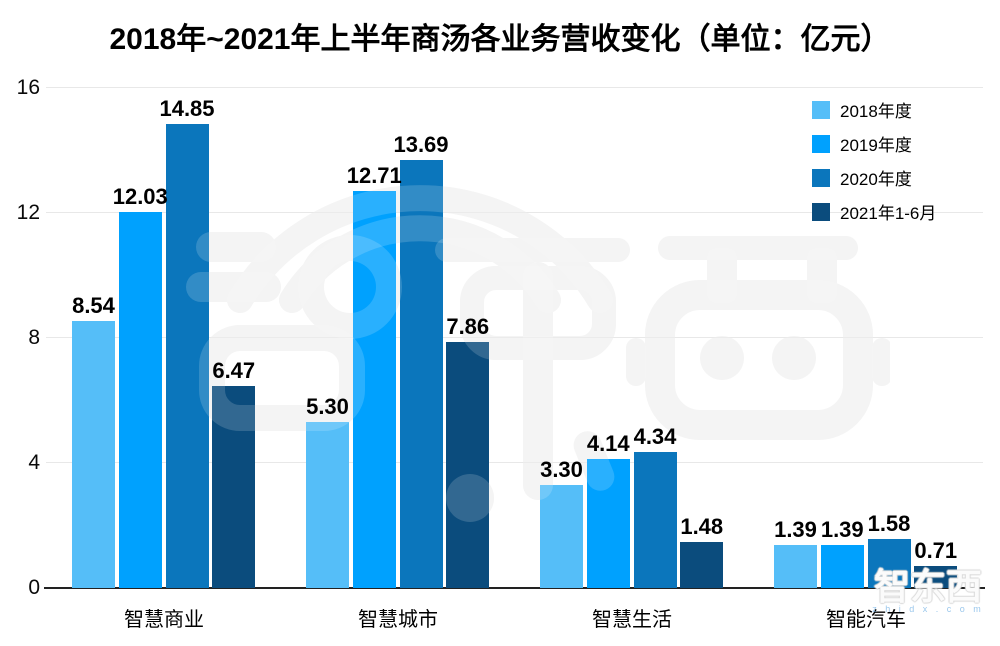  I want to click on bar-value-label: 6.47, so click(234, 370).